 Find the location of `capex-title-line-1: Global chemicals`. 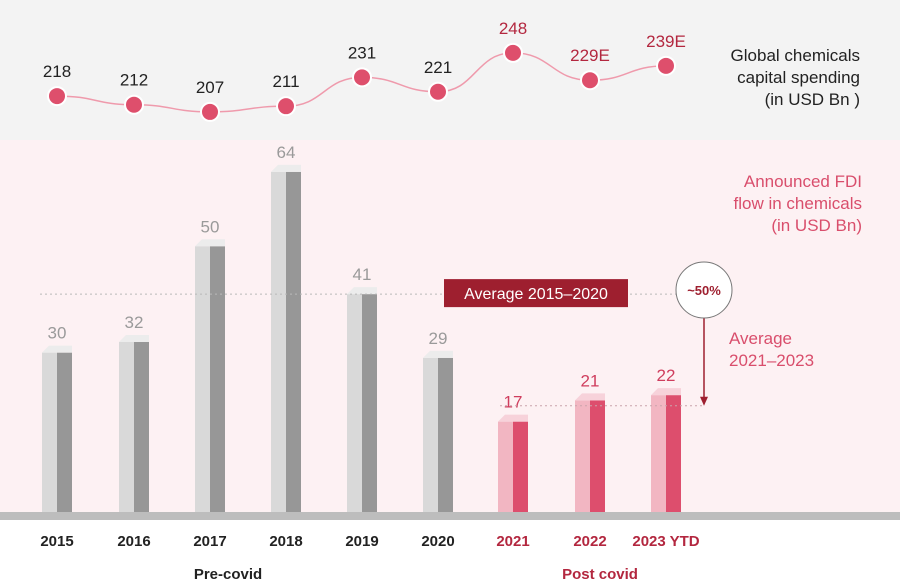

capex-title-line-1: Global chemicals is located at coordinates (795, 55).